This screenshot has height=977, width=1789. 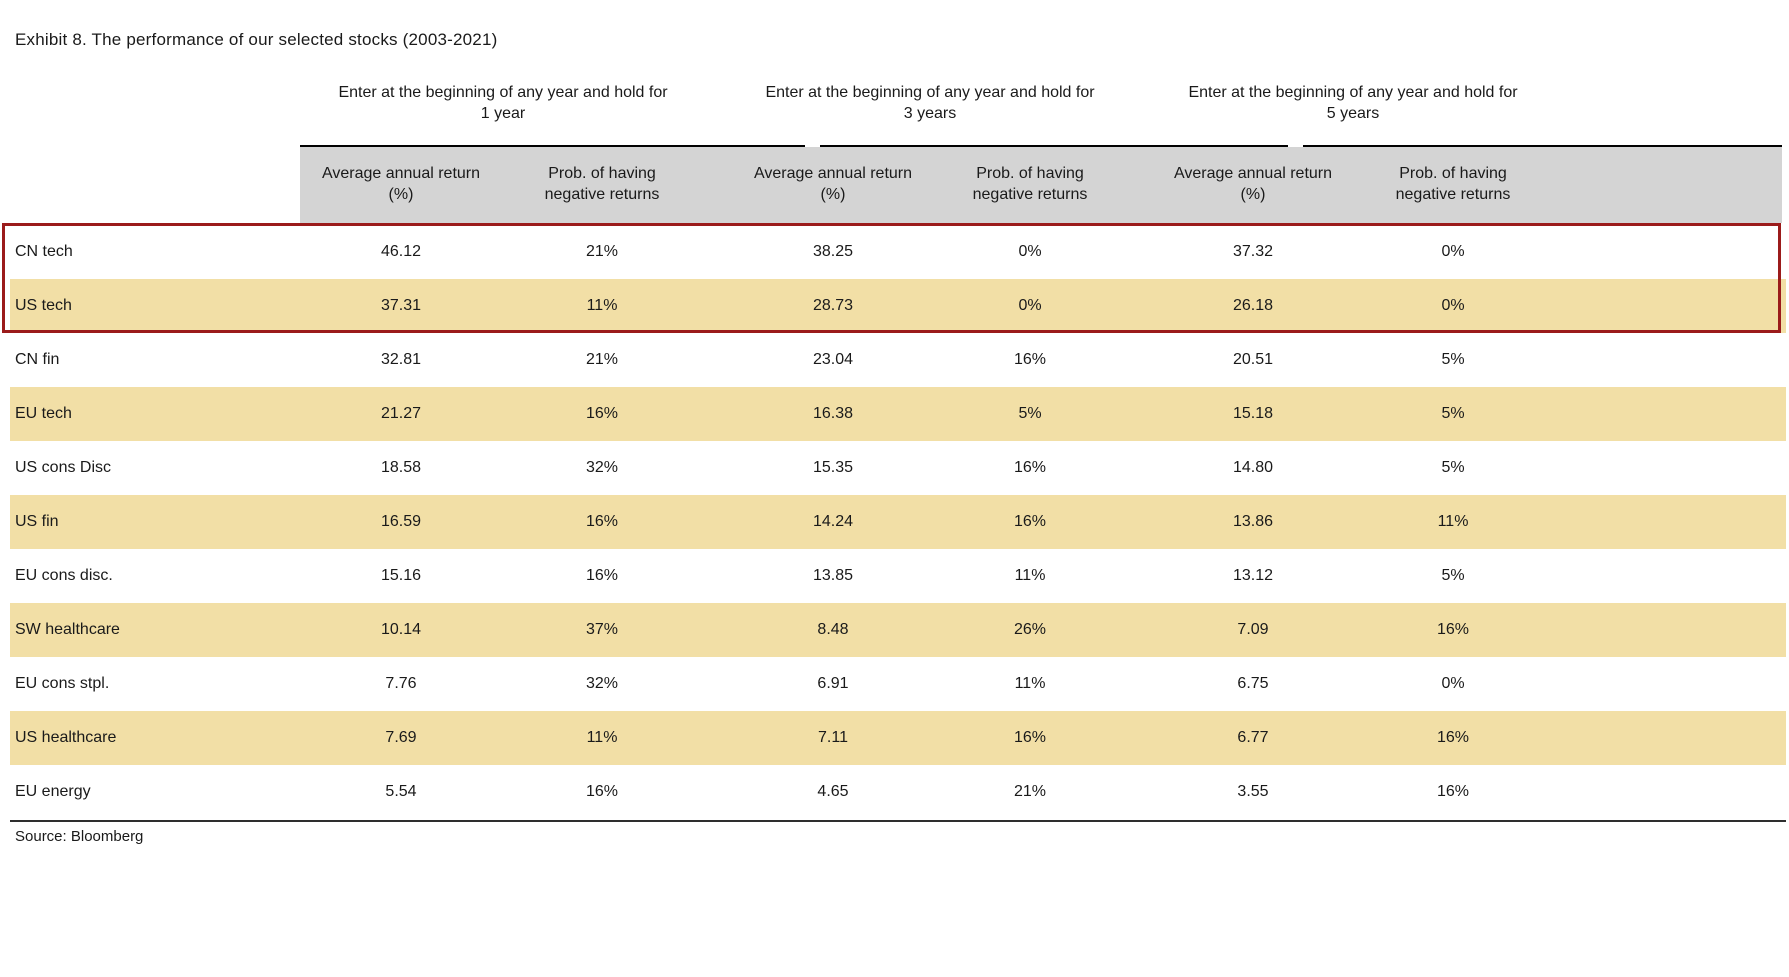 What do you see at coordinates (1253, 575) in the screenshot?
I see `cell-return-5y: 13.12` at bounding box center [1253, 575].